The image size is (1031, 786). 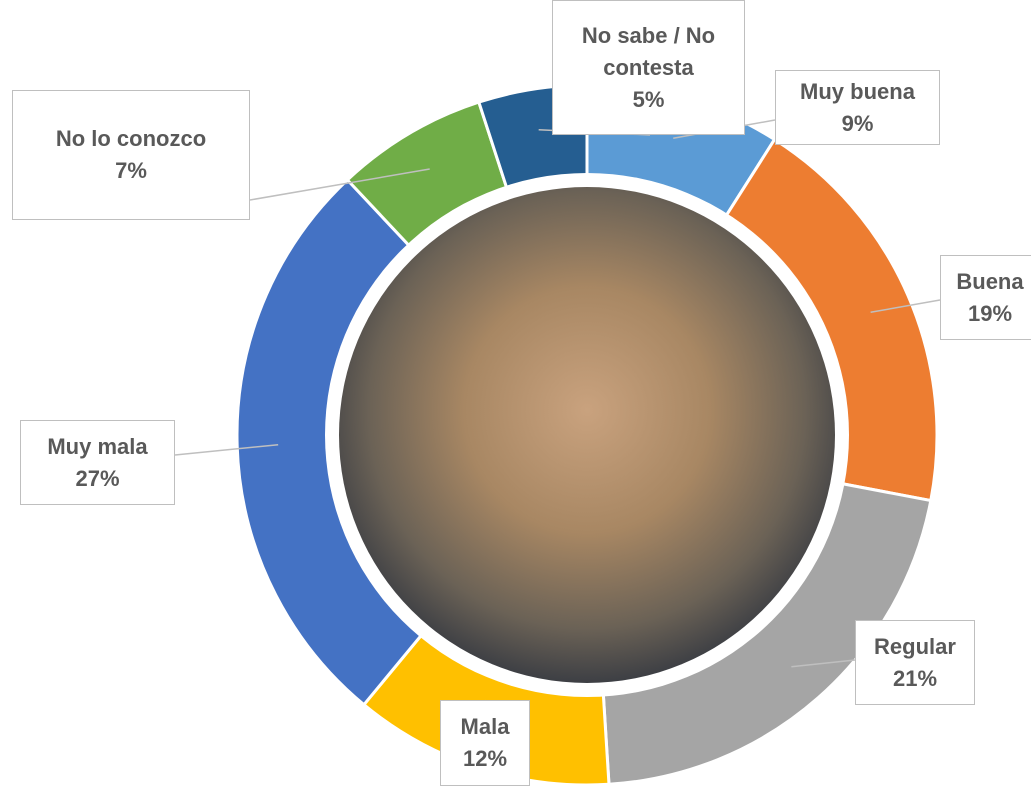 What do you see at coordinates (485, 758) in the screenshot?
I see `label-value: 12%` at bounding box center [485, 758].